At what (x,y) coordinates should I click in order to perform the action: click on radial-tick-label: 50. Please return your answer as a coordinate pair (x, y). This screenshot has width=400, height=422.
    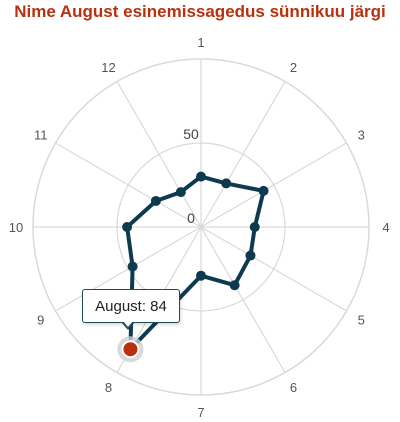
    Looking at the image, I should click on (191, 134).